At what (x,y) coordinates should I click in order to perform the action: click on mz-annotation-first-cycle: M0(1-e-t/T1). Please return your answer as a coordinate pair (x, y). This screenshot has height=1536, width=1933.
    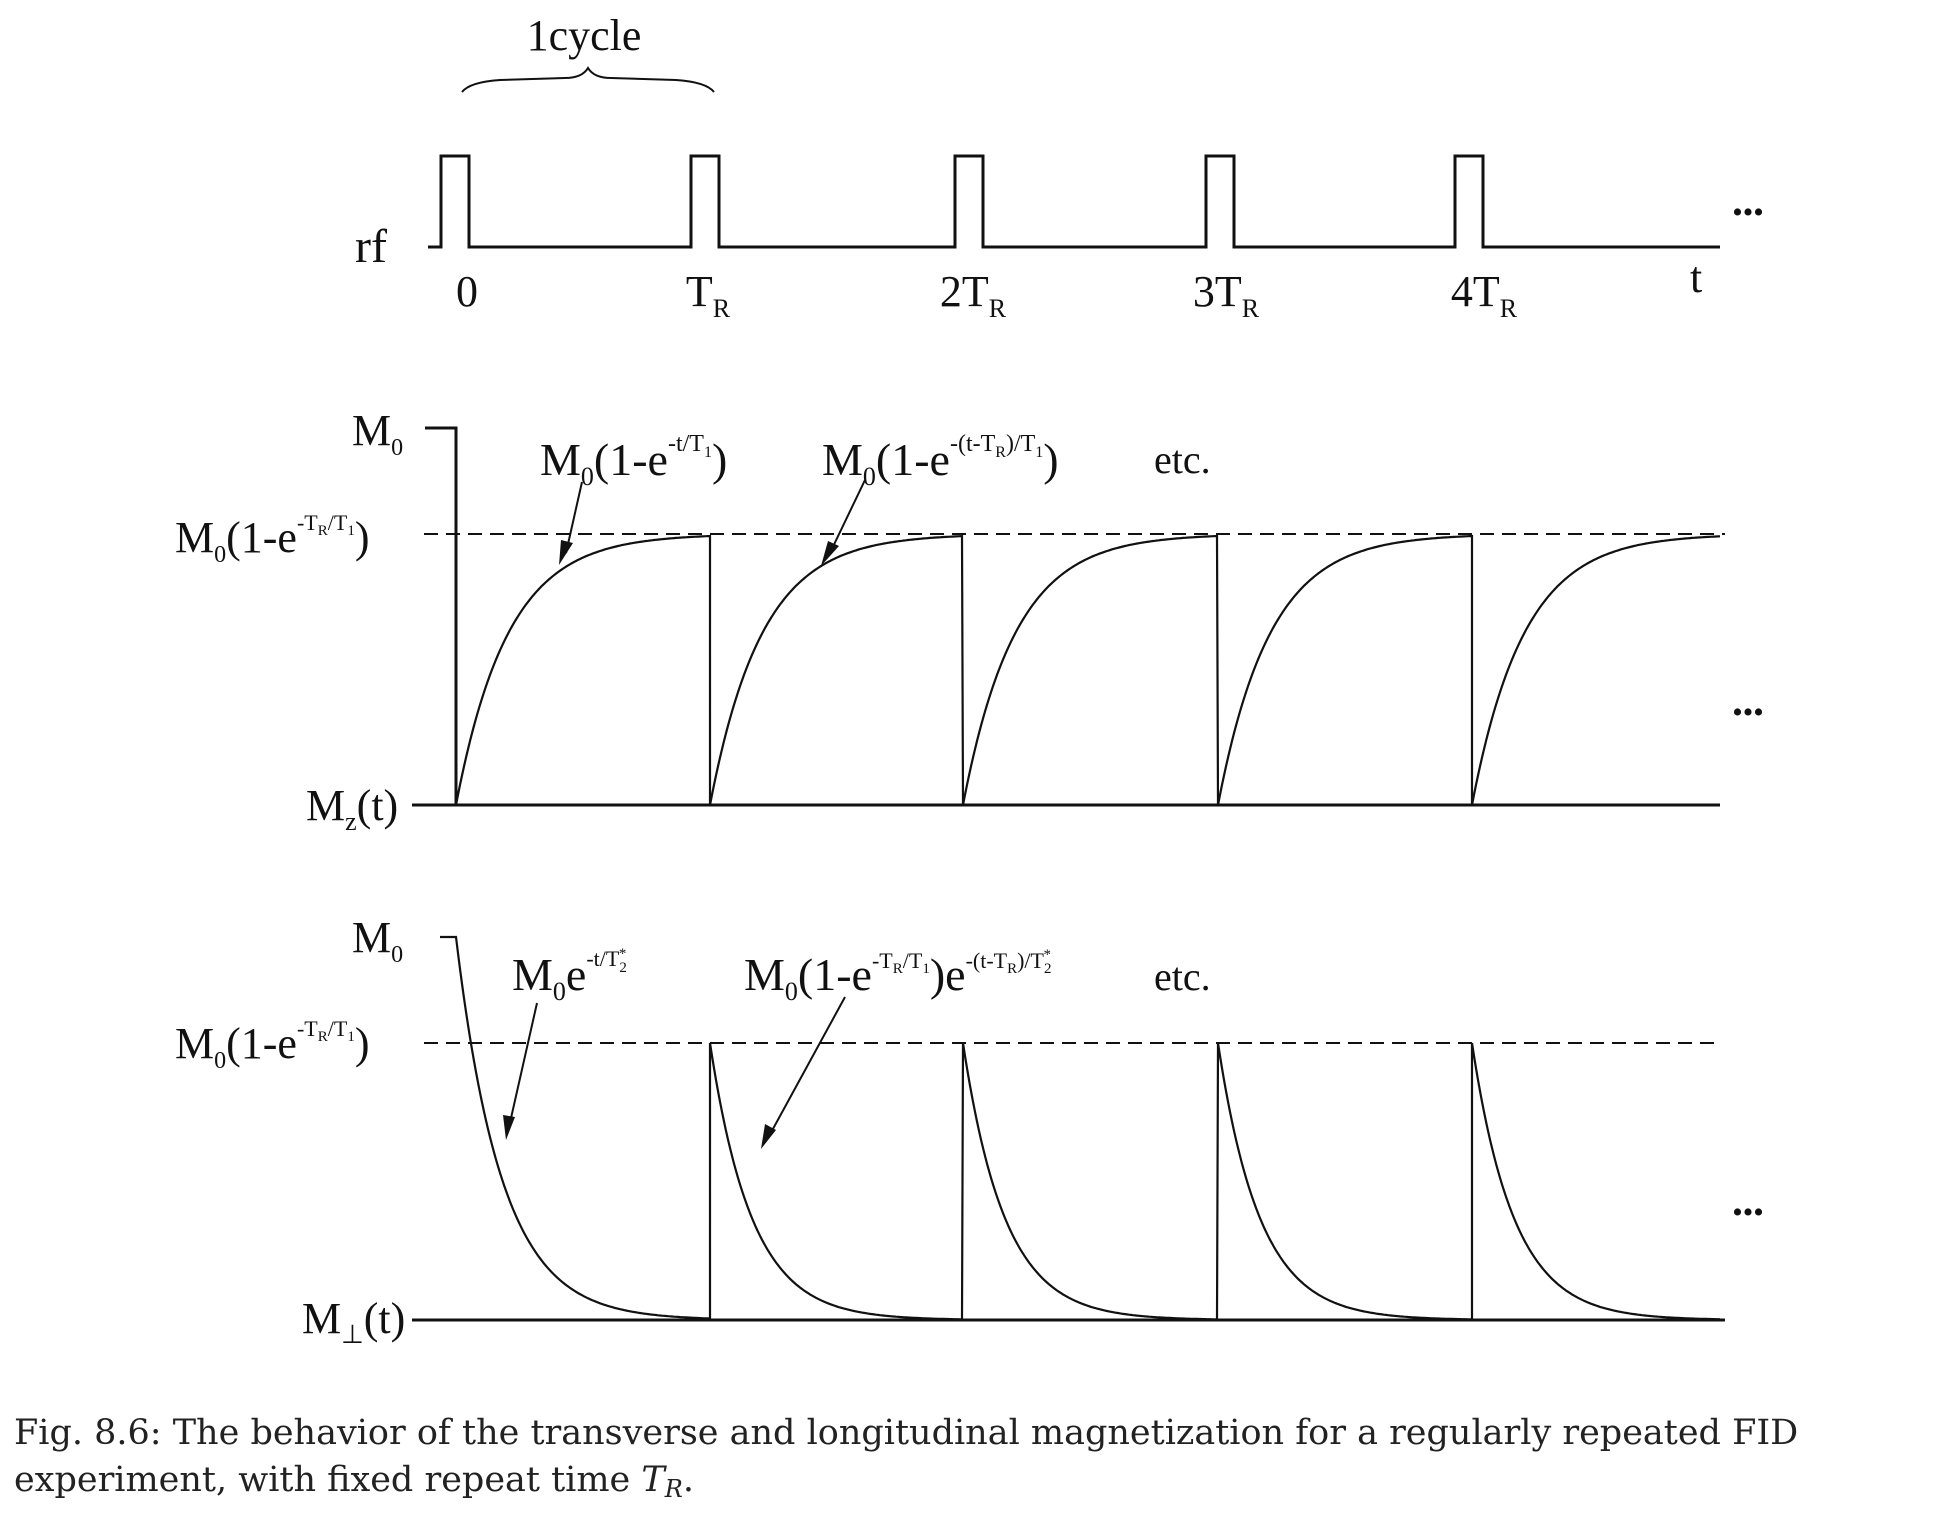
    Looking at the image, I should click on (633, 461).